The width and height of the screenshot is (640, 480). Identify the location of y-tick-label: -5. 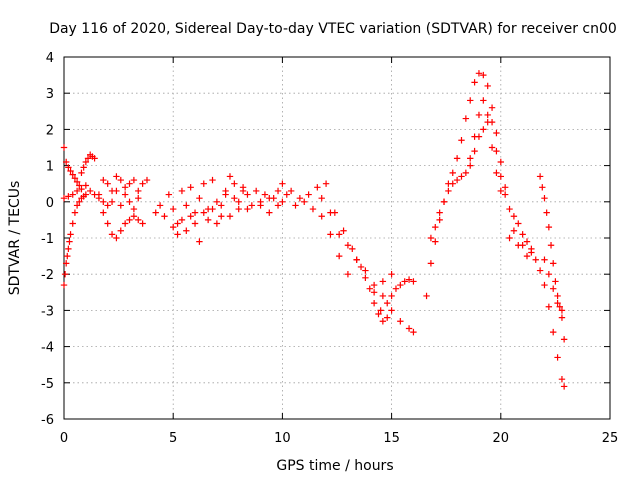
(47, 384).